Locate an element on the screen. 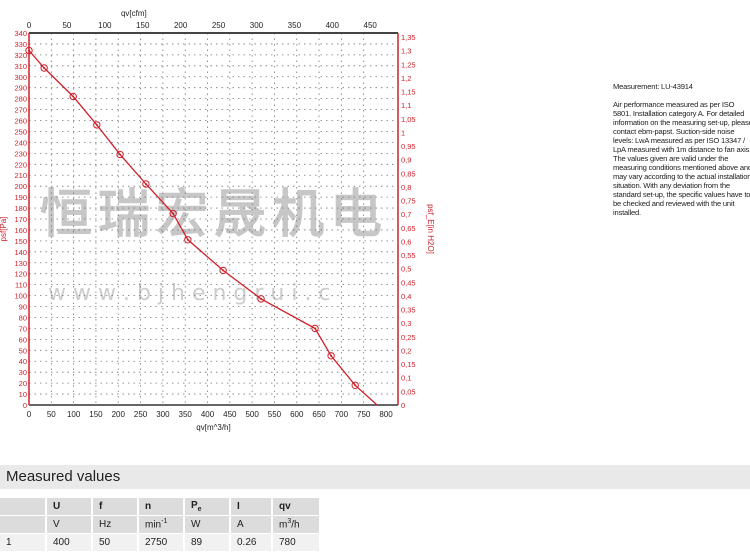  x2-tick-label: 100 is located at coordinates (105, 25).